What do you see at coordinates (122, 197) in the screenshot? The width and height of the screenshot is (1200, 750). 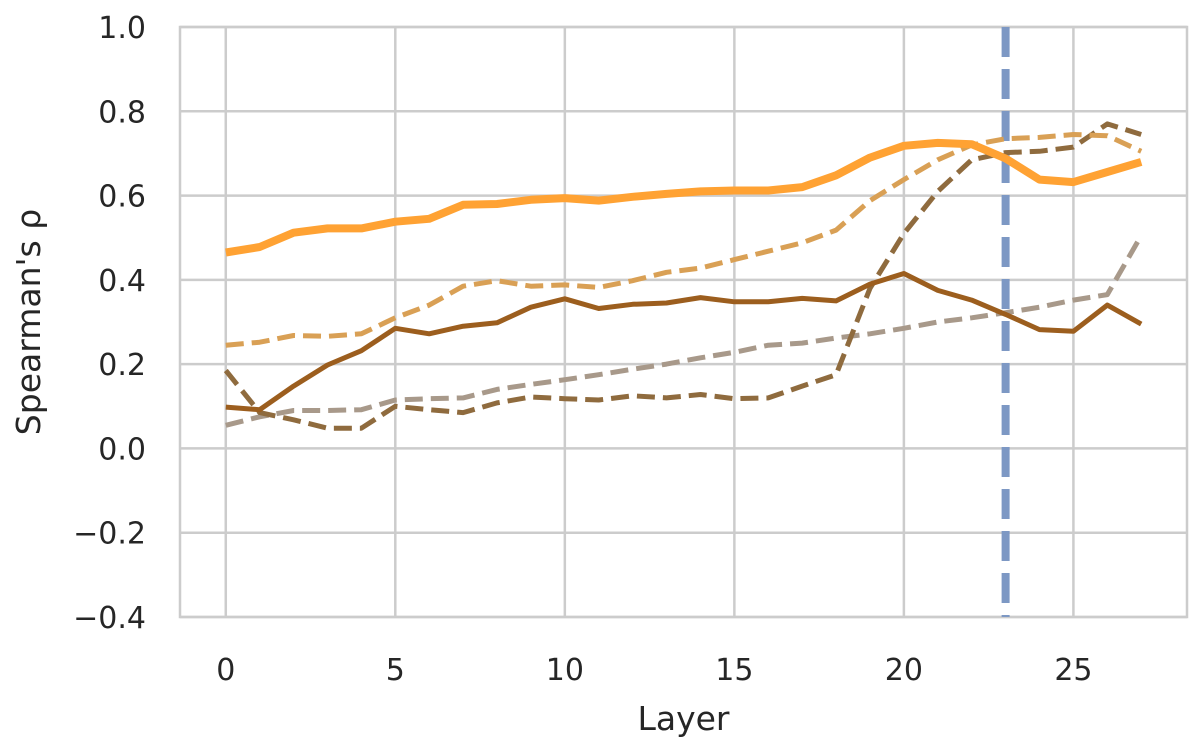 I see `y-tick-label: 0.6` at bounding box center [122, 197].